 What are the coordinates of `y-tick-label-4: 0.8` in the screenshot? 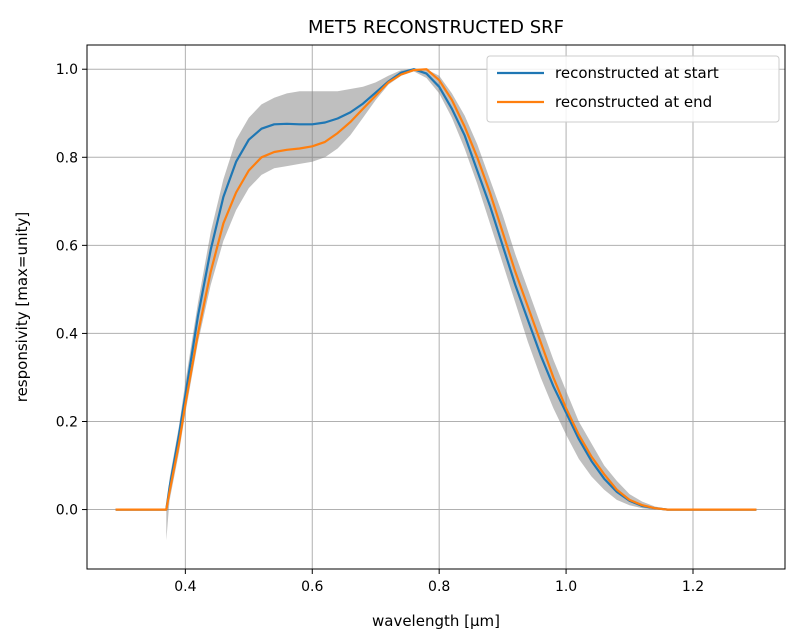 It's located at (67, 158).